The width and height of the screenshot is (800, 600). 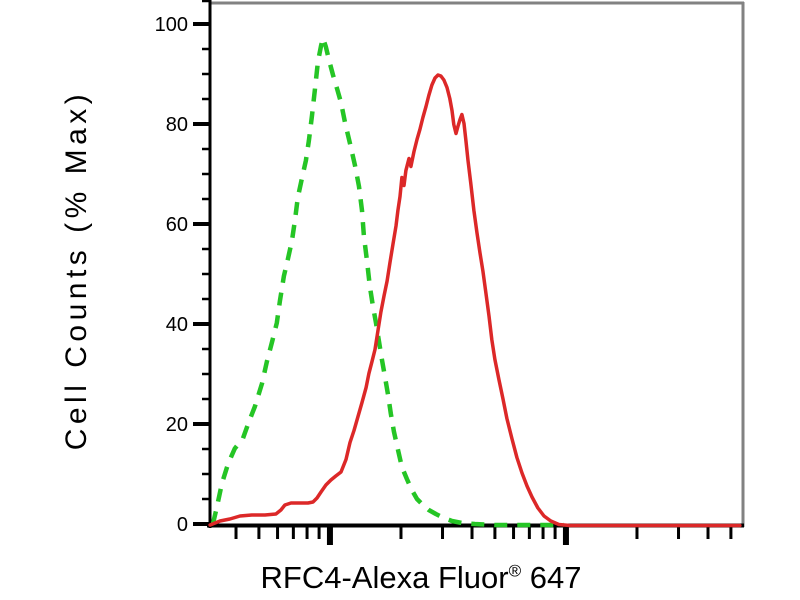 I want to click on y-axis-tick-label: 20, so click(x=177, y=425).